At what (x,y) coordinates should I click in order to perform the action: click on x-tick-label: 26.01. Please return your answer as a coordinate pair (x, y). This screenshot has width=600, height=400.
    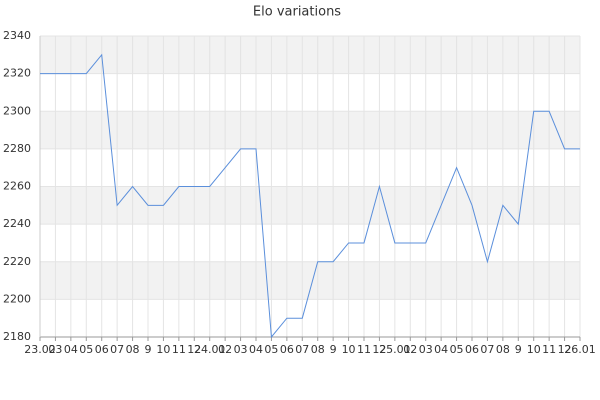
    Looking at the image, I should click on (580, 349).